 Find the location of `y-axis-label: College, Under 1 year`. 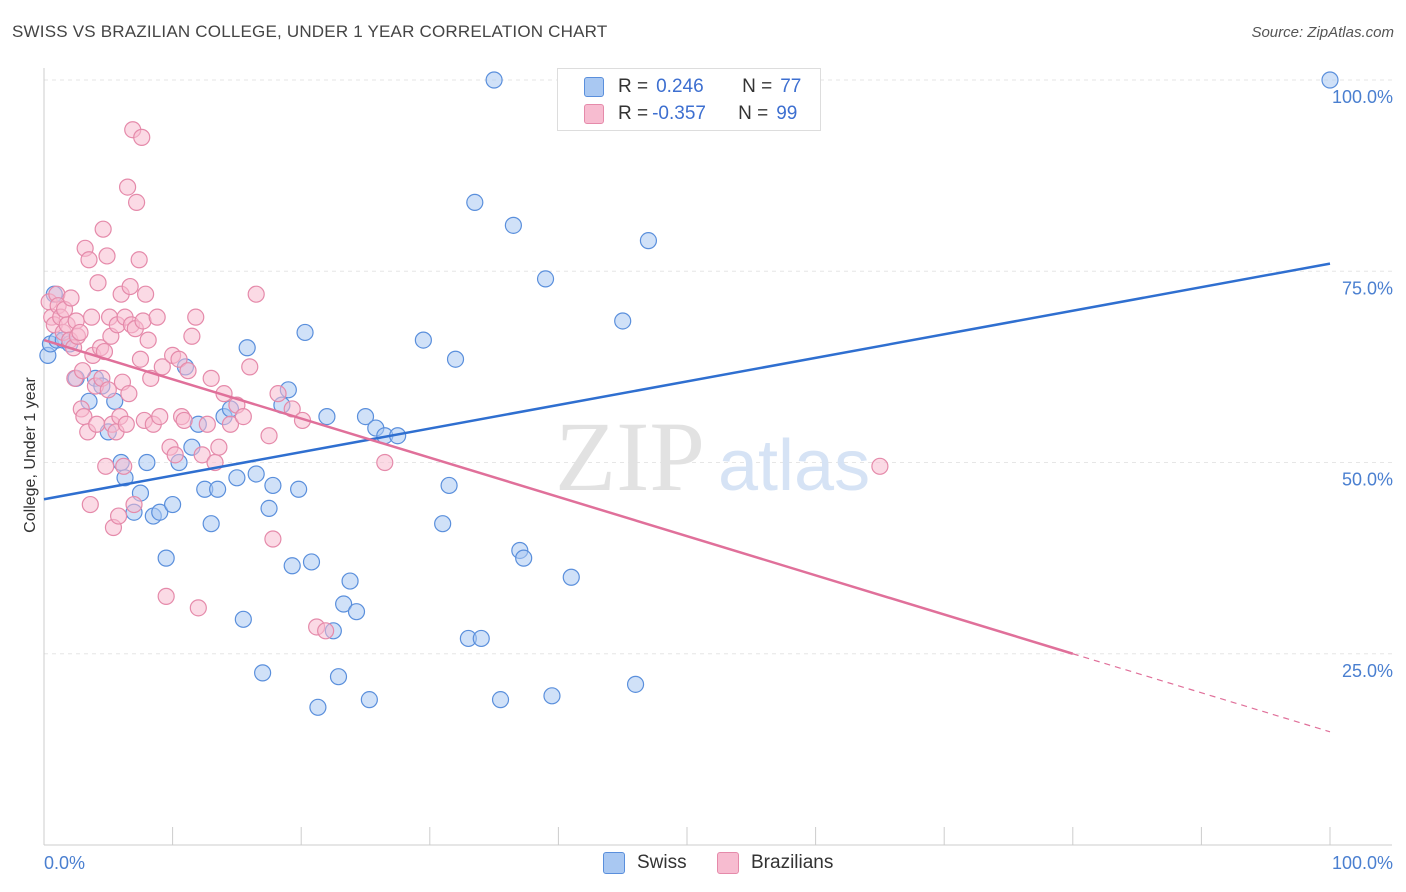

y-axis-label: College, Under 1 year is located at coordinates (30, 455).